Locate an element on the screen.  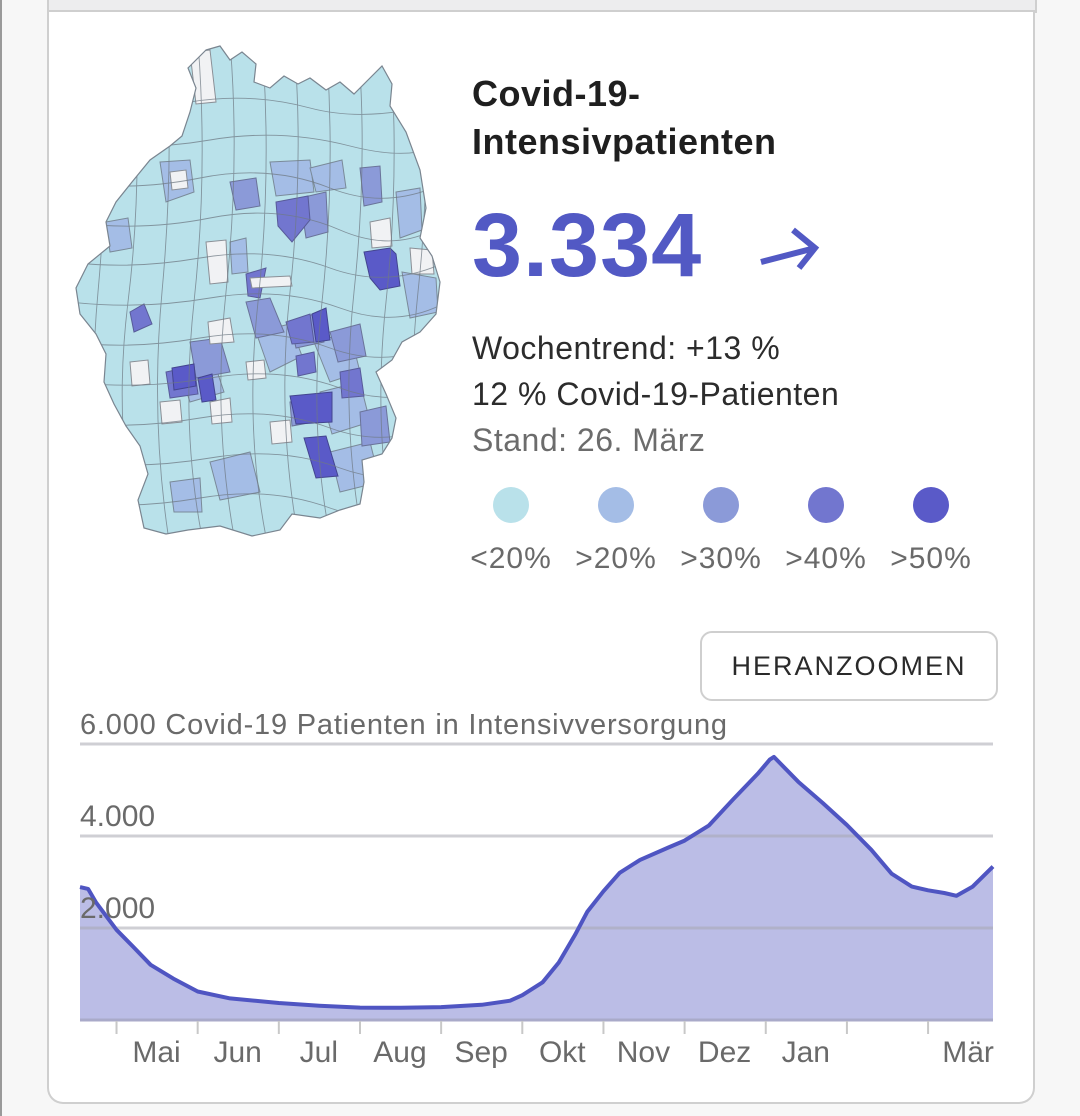
legend-label: <20% is located at coordinates (511, 558).